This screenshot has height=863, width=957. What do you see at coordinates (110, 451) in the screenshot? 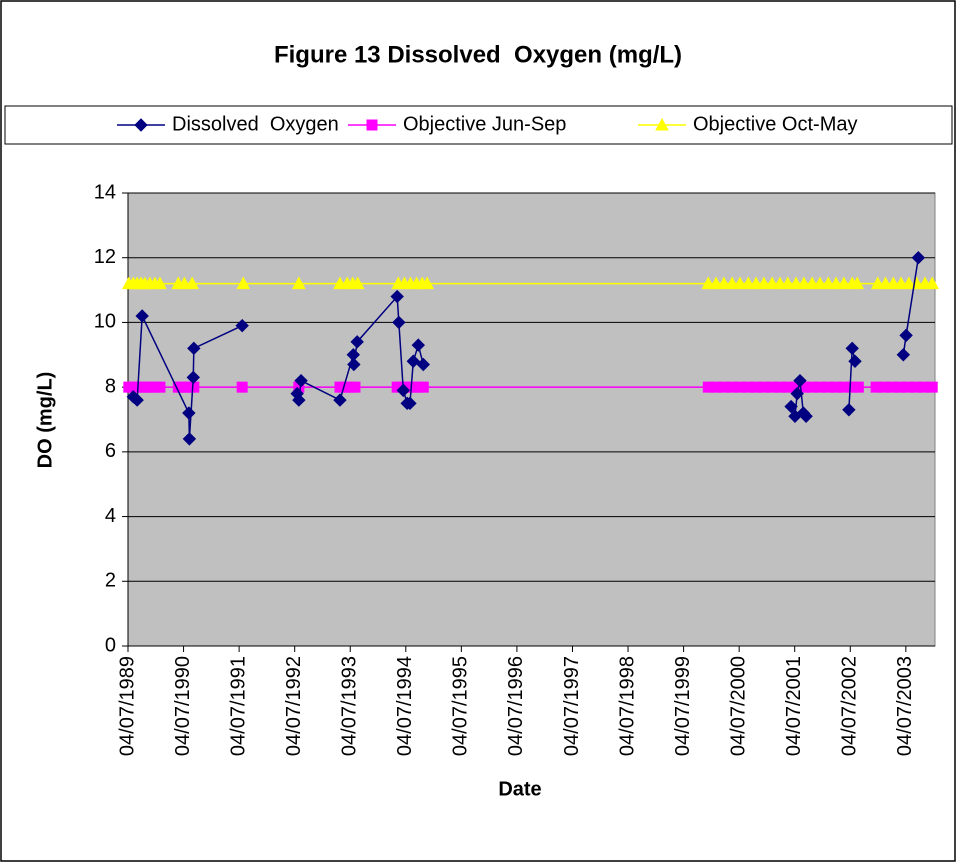
I see `y-tick-label: 6` at bounding box center [110, 451].